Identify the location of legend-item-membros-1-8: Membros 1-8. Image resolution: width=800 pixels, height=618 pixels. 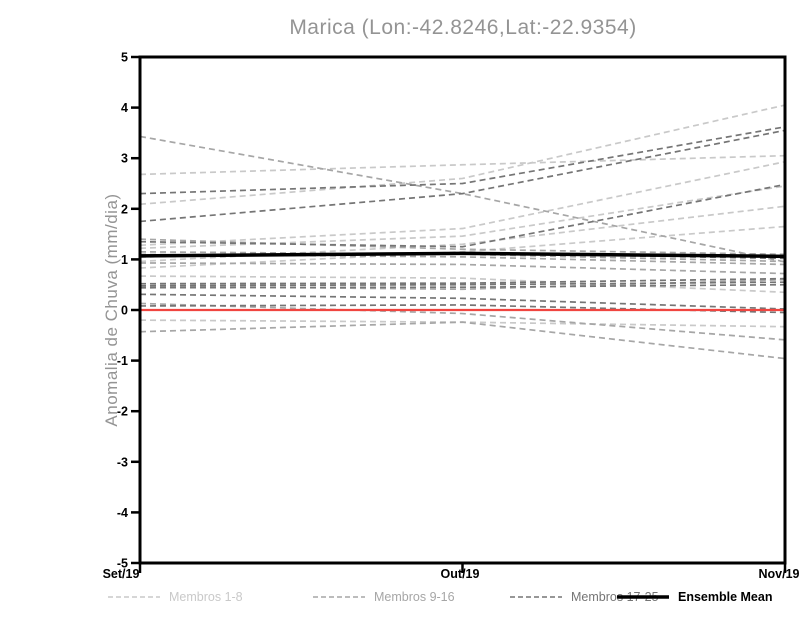
(175, 597).